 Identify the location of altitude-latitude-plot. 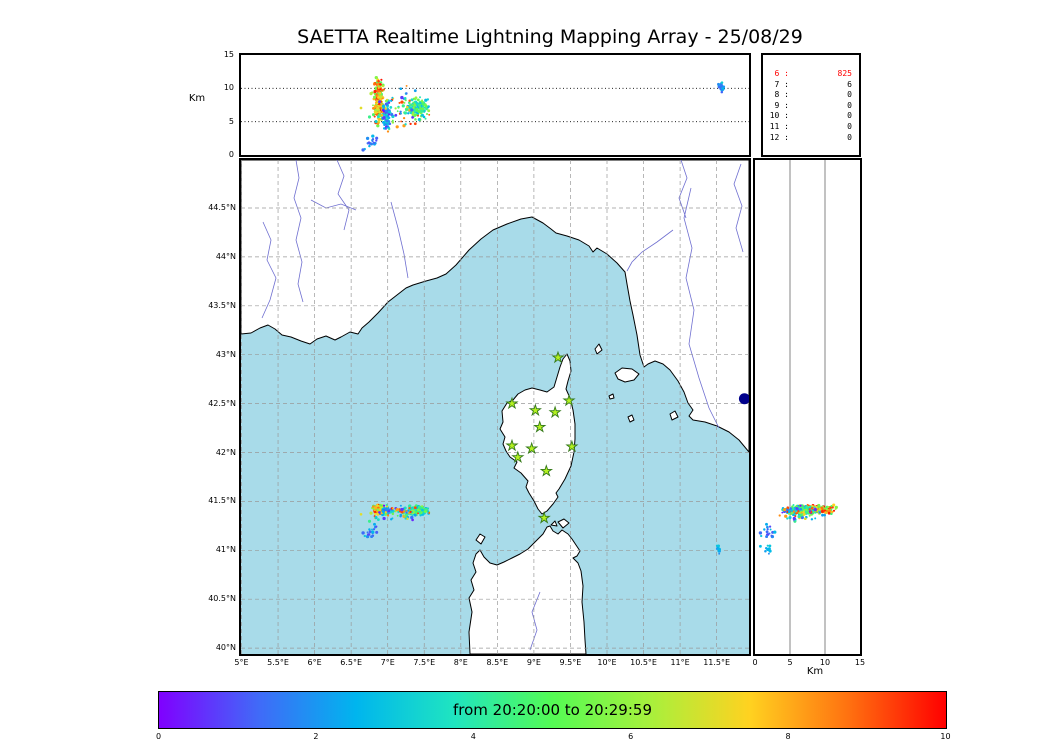
(798, 407).